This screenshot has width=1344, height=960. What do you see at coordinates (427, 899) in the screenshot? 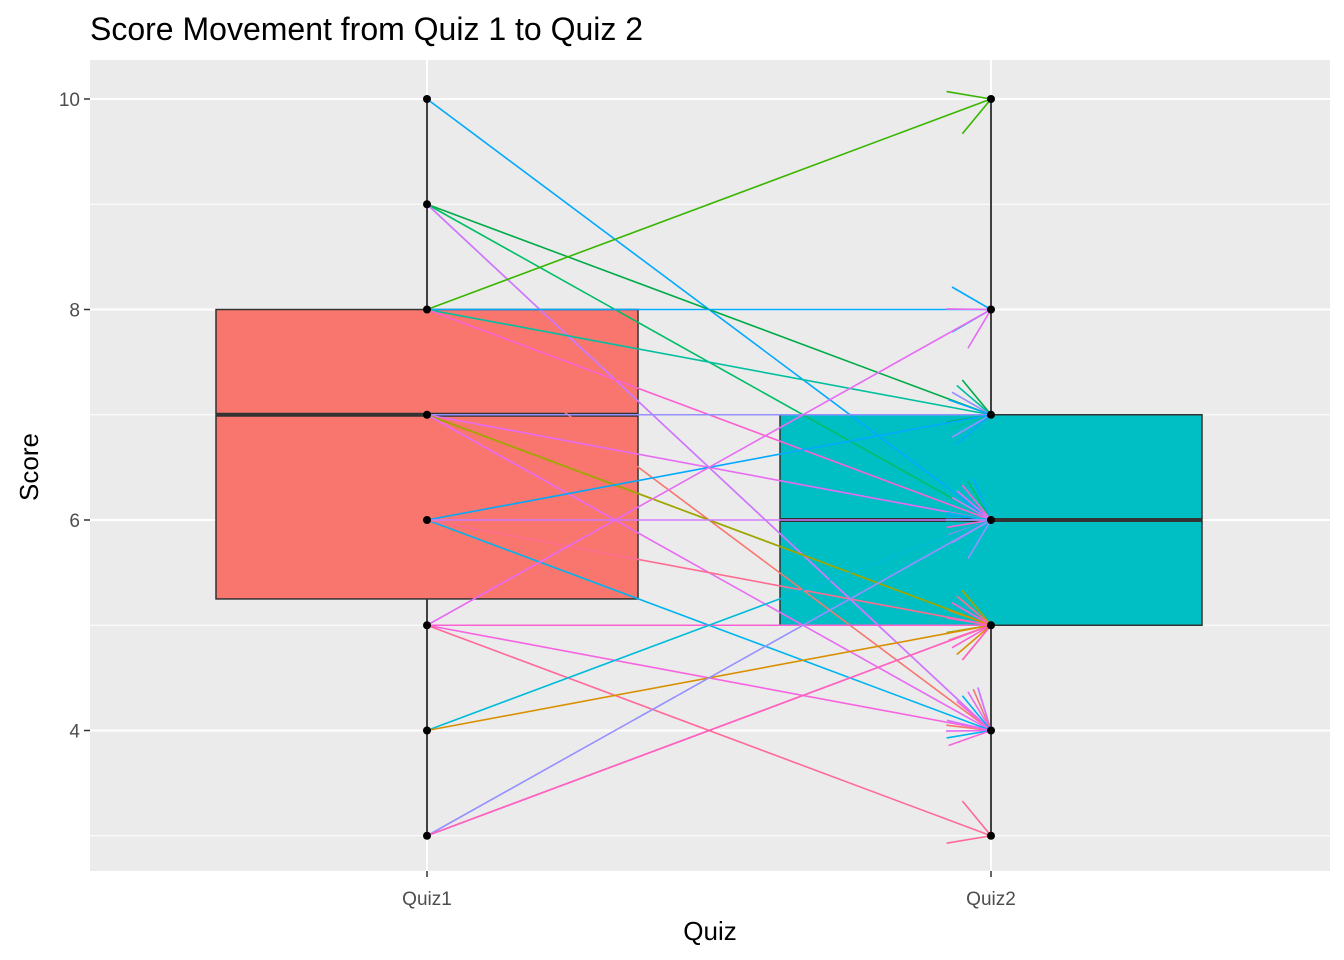
I see `x-tick-label: Quiz1` at bounding box center [427, 899].